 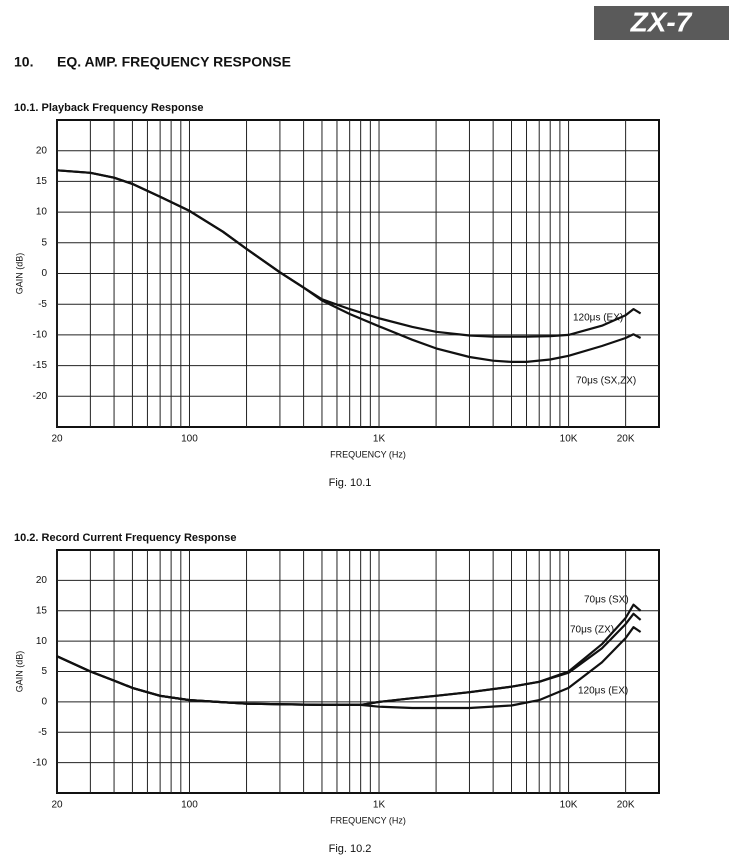 I want to click on chart-title: 10.1. Playback Frequency Response, so click(x=109, y=108).